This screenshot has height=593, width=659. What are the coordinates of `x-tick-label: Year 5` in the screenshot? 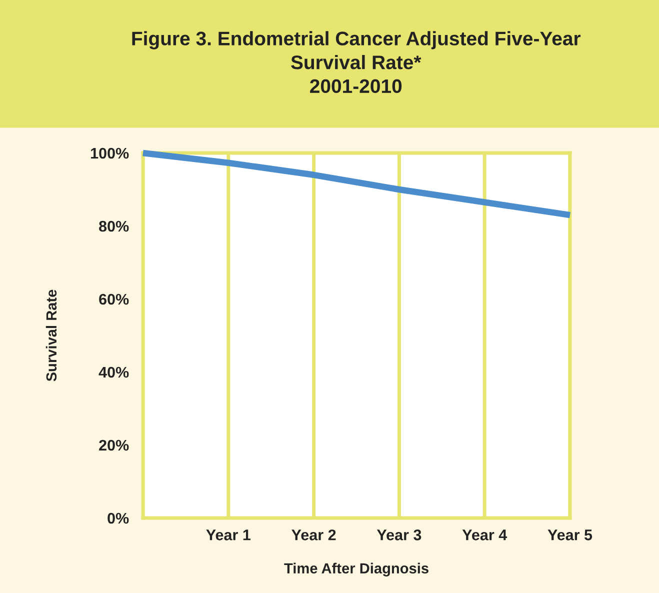 It's located at (570, 535).